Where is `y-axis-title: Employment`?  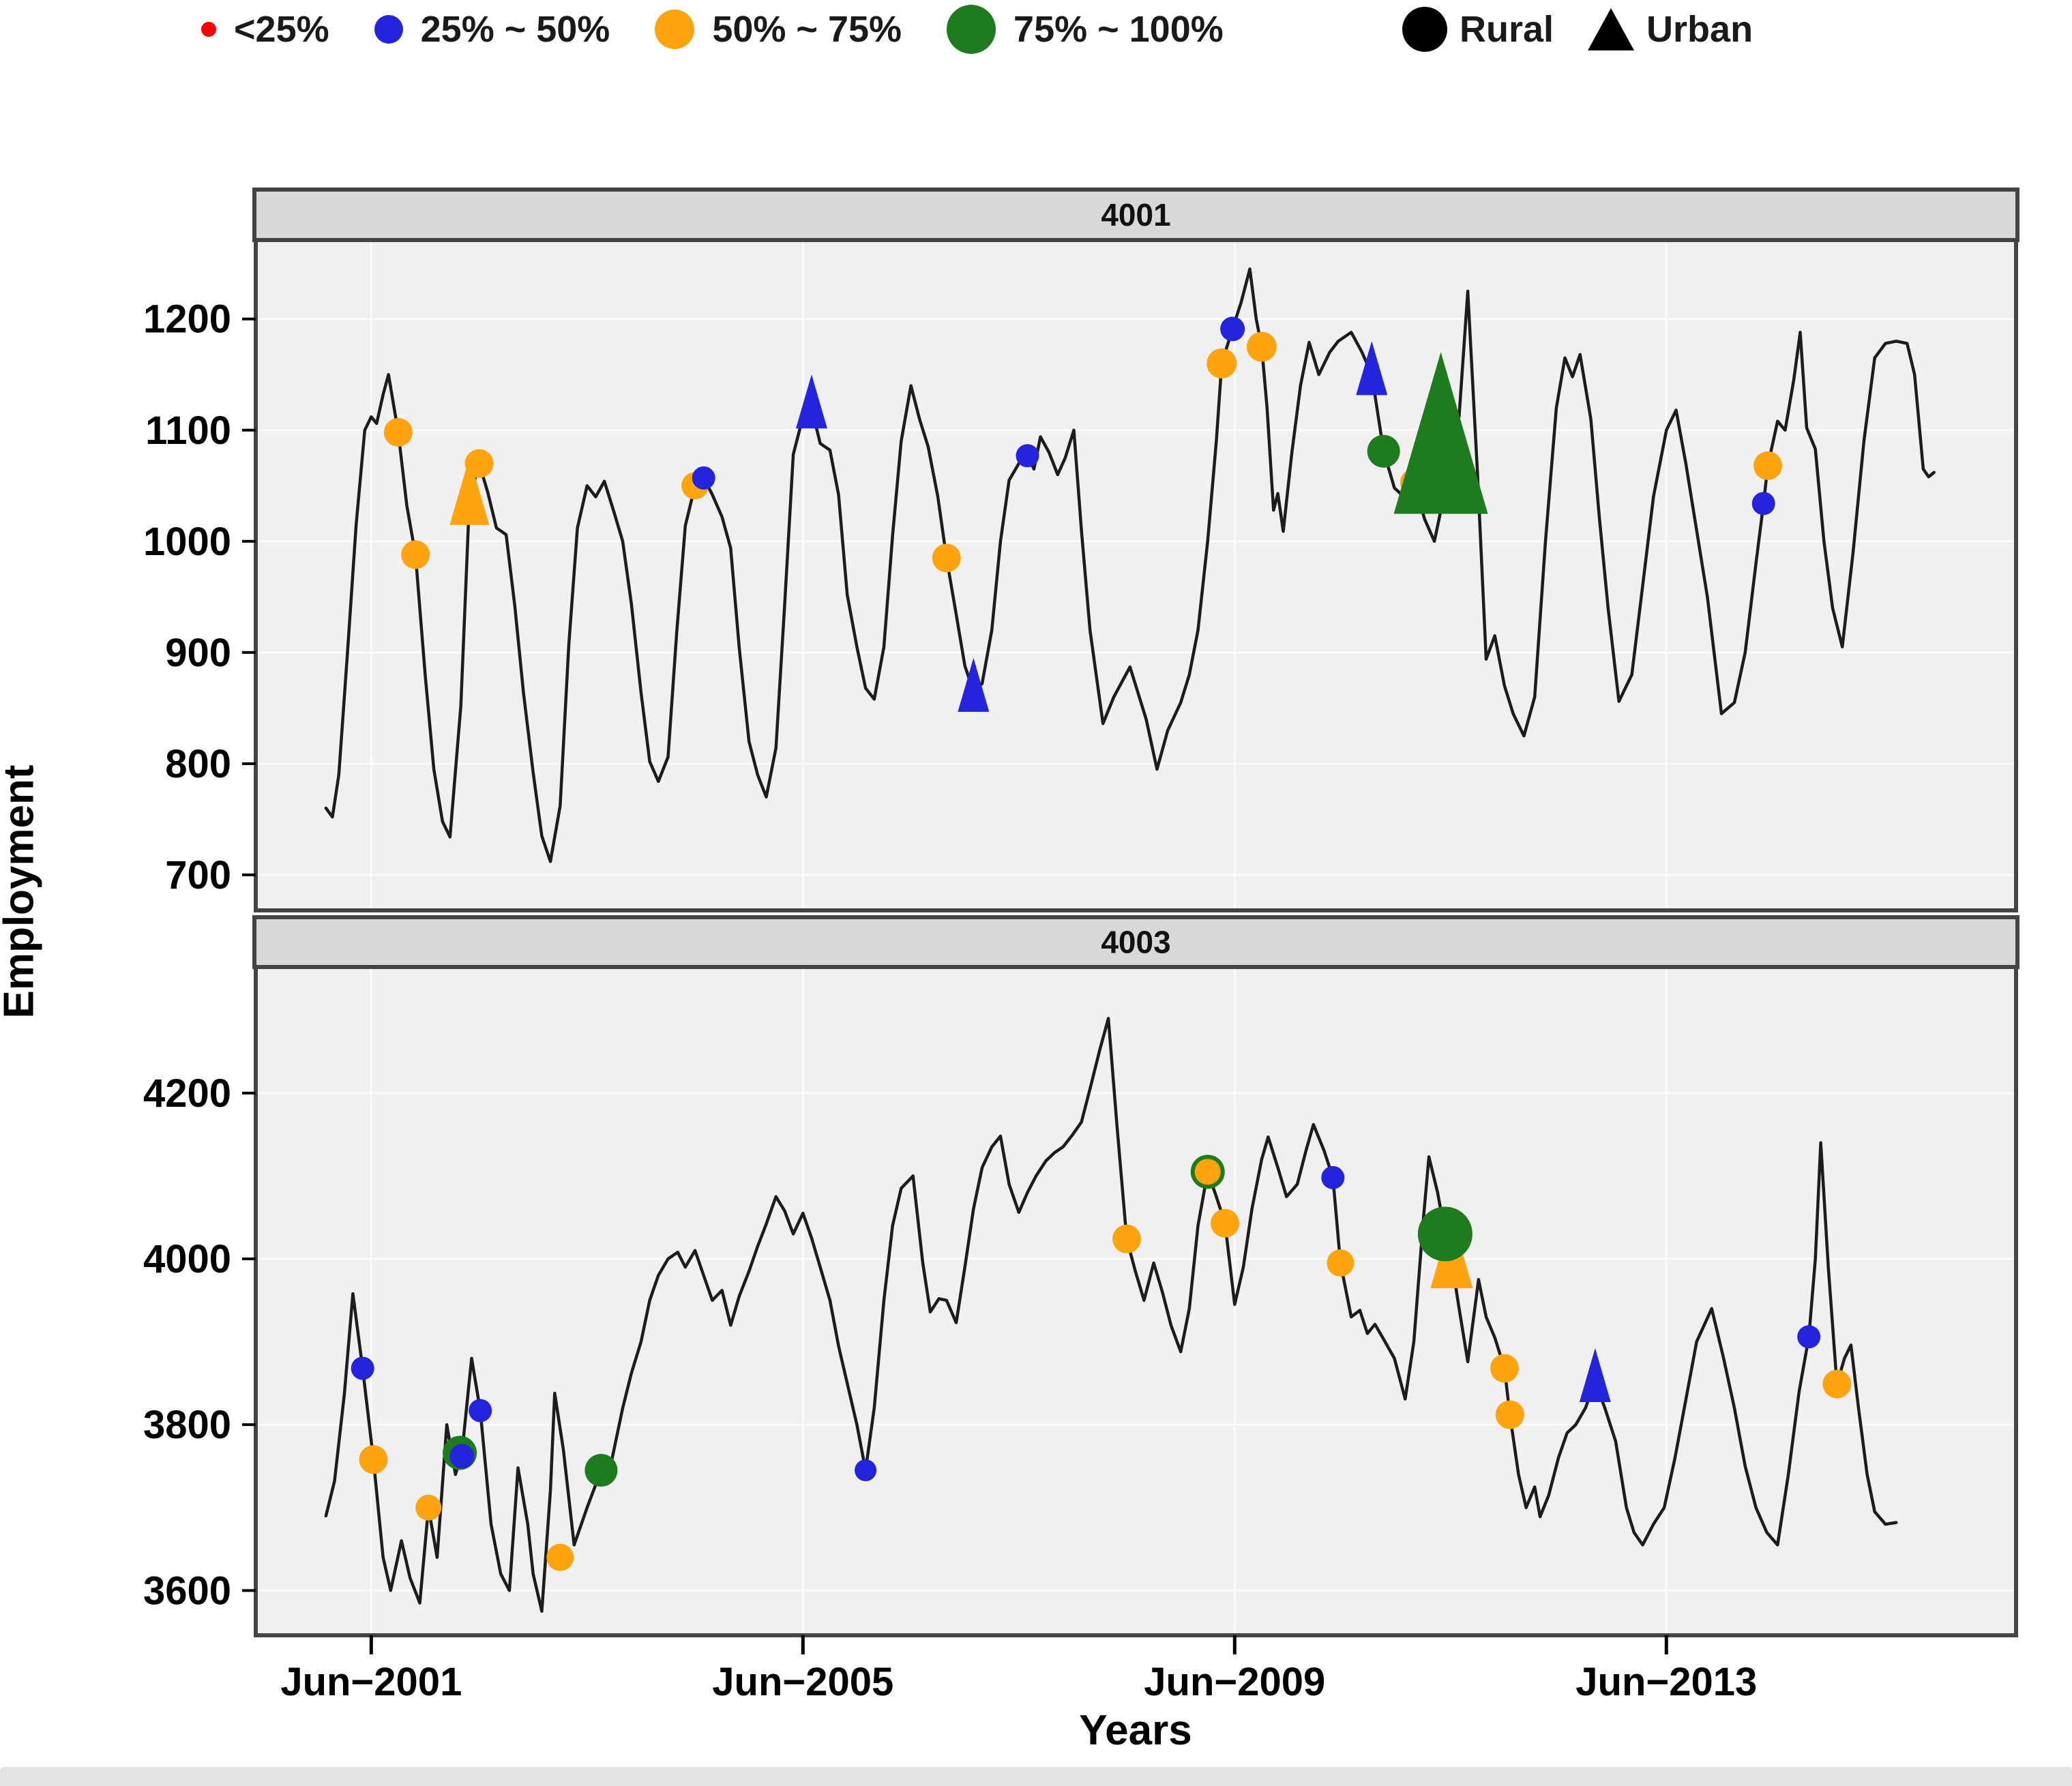
y-axis-title: Employment is located at coordinates (21, 892).